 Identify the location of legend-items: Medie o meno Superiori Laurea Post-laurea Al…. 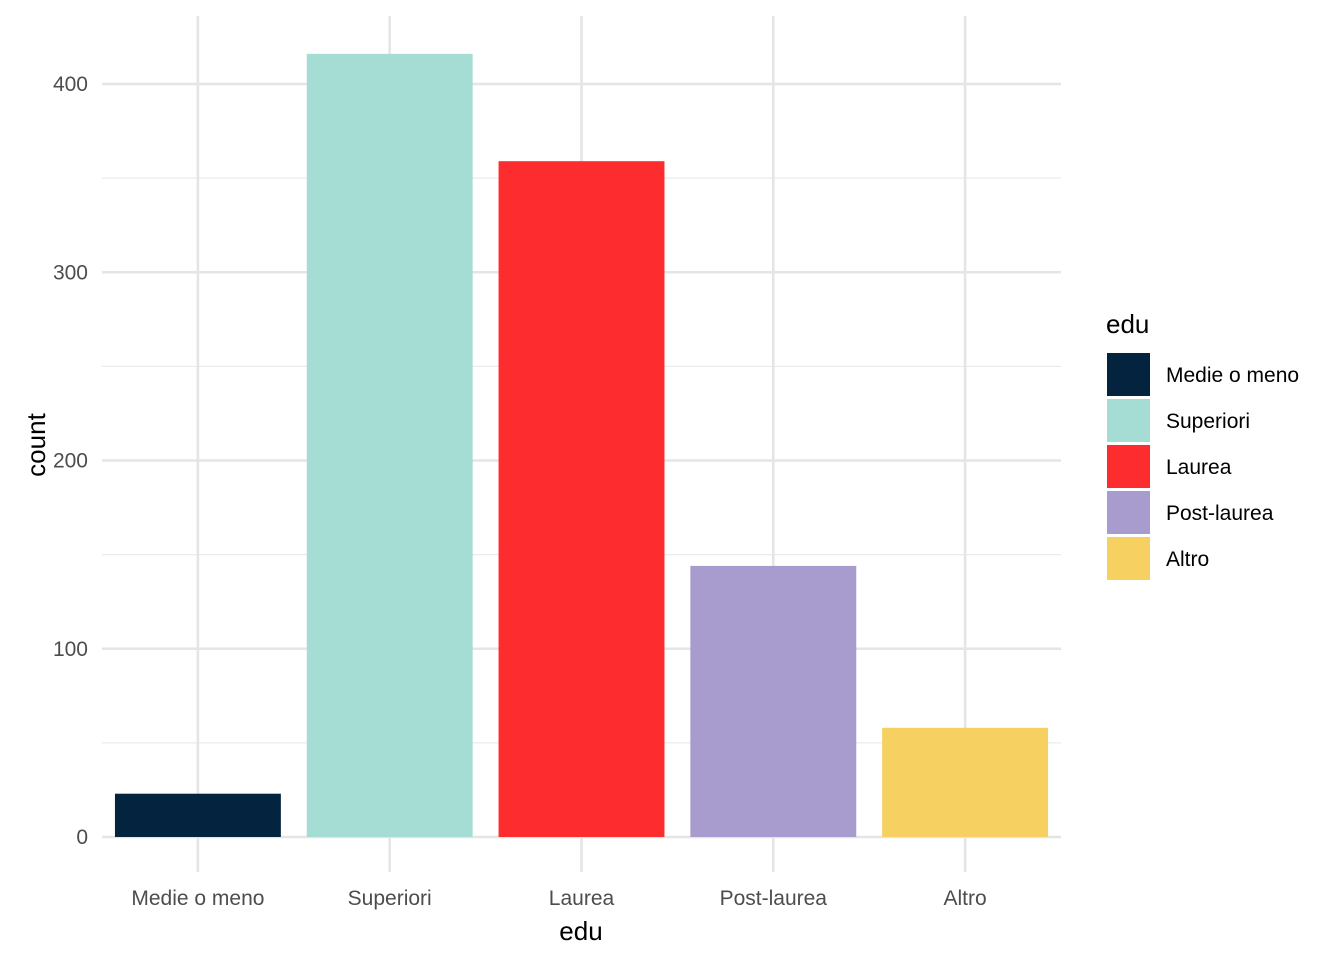
(1203, 466).